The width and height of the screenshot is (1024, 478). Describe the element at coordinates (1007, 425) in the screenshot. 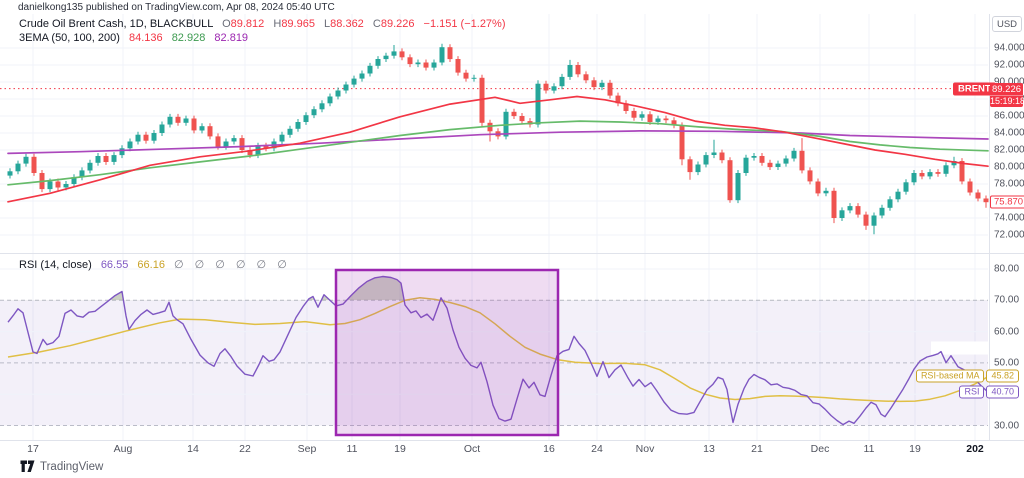

I see `rsi-axis-label: 30.00` at that location.